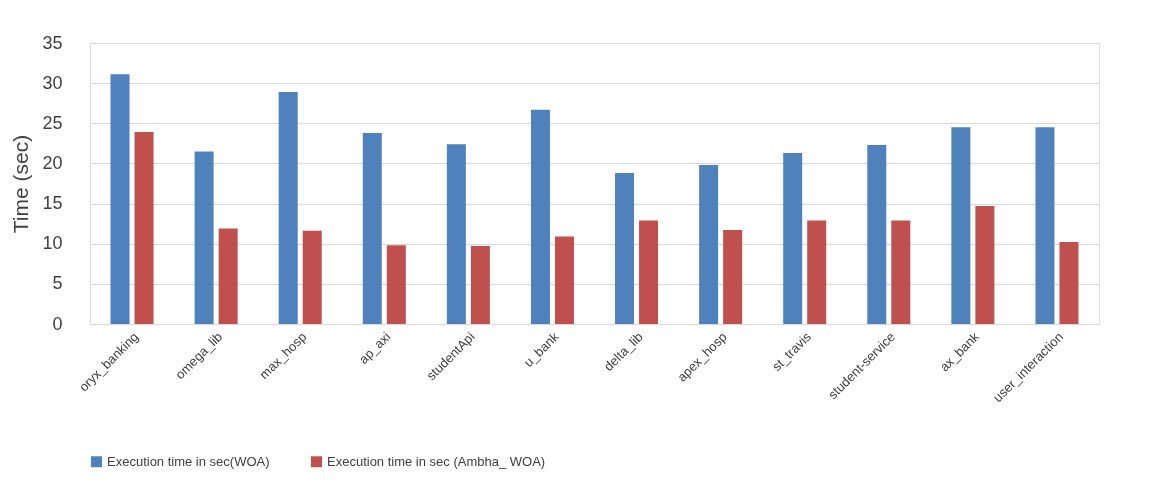 This screenshot has height=499, width=1151. I want to click on y-tick-label: 20, so click(52, 162).